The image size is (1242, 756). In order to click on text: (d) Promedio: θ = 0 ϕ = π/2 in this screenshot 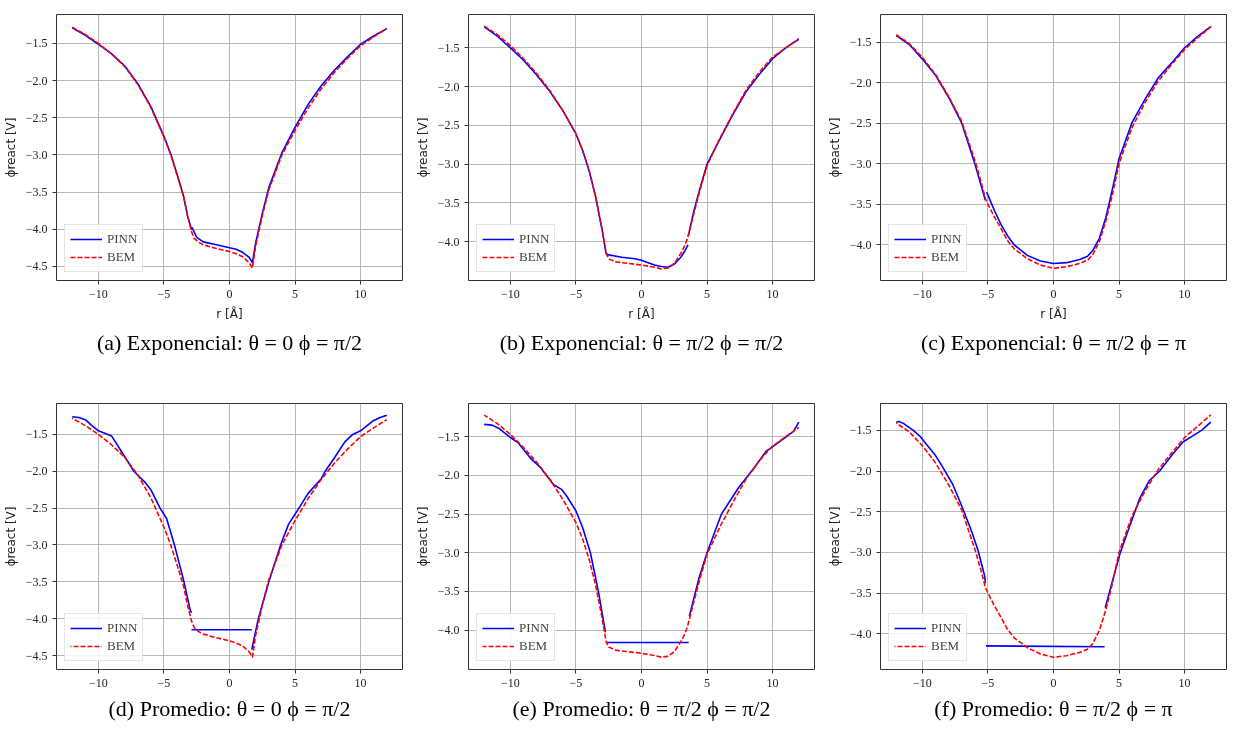, I will do `click(229, 708)`.